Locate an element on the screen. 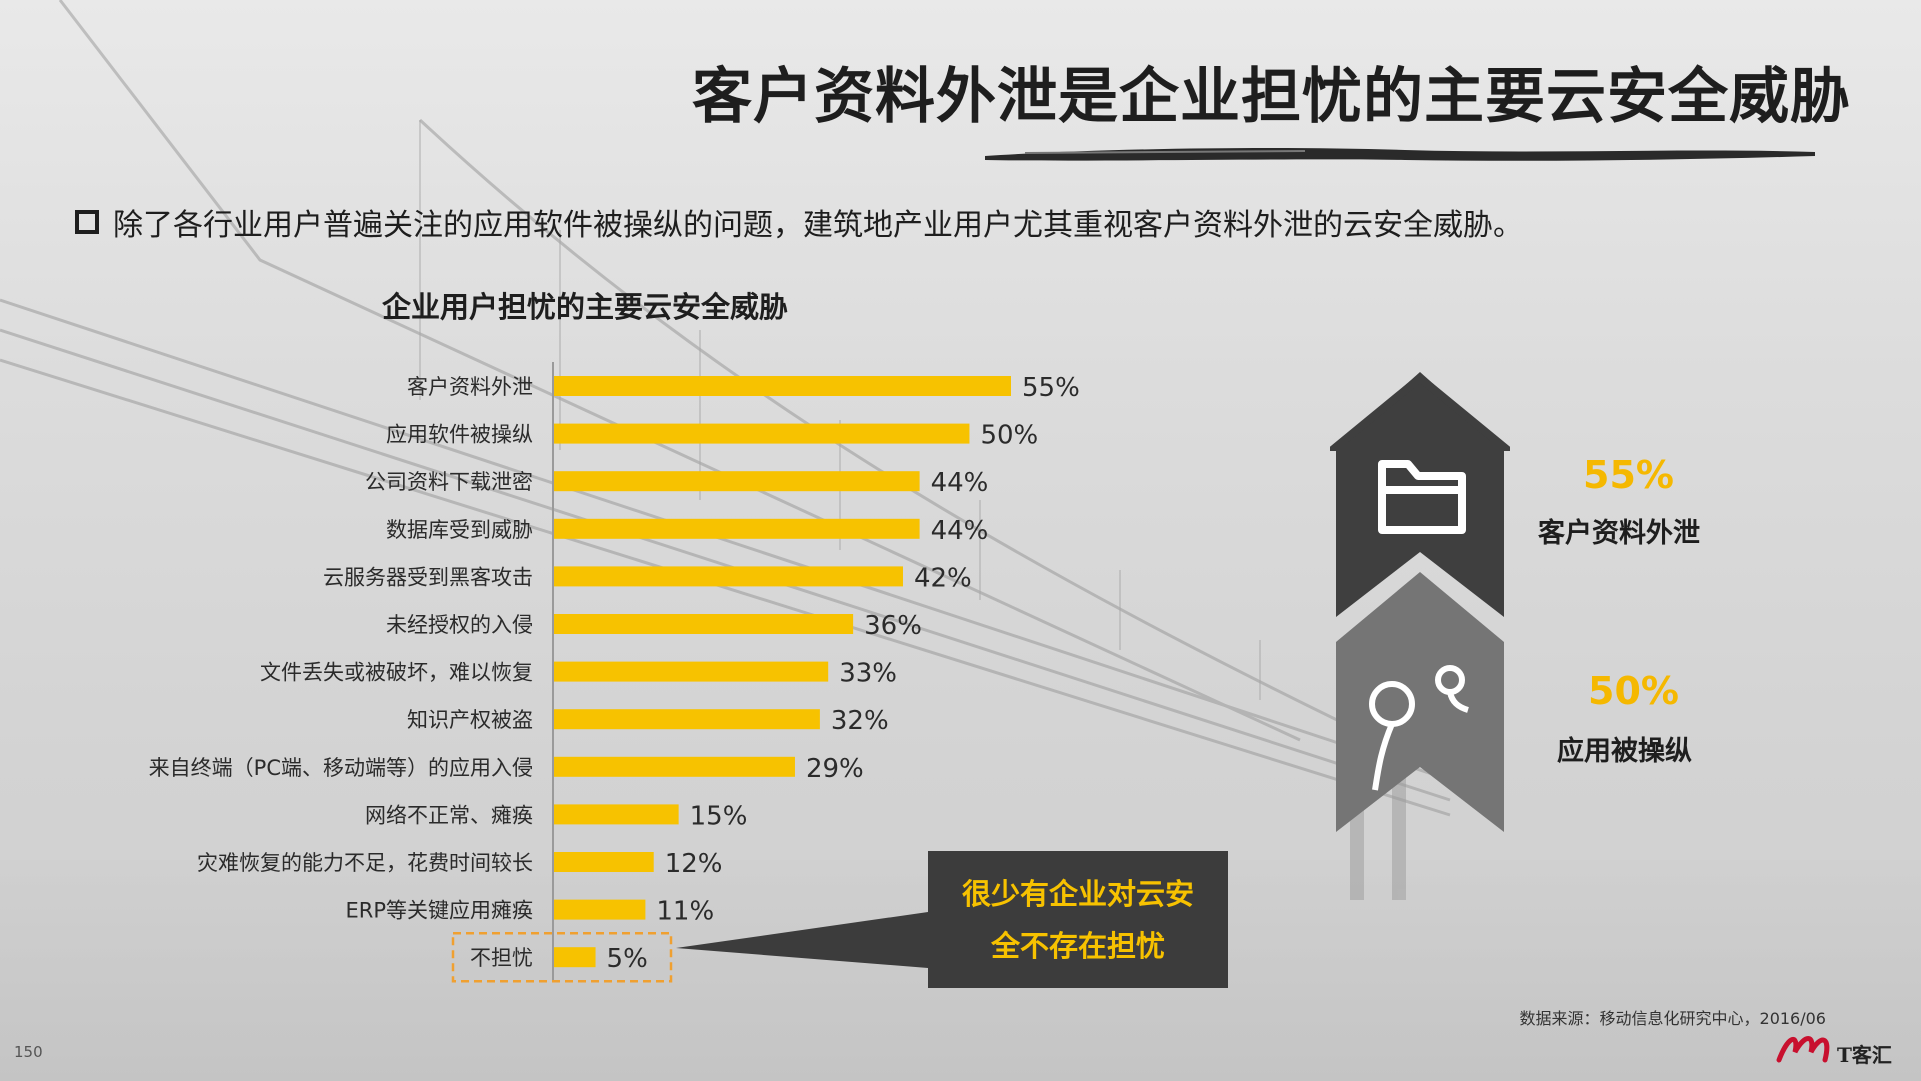  chart-category-label: 知识产权被盗 is located at coordinates (470, 720).